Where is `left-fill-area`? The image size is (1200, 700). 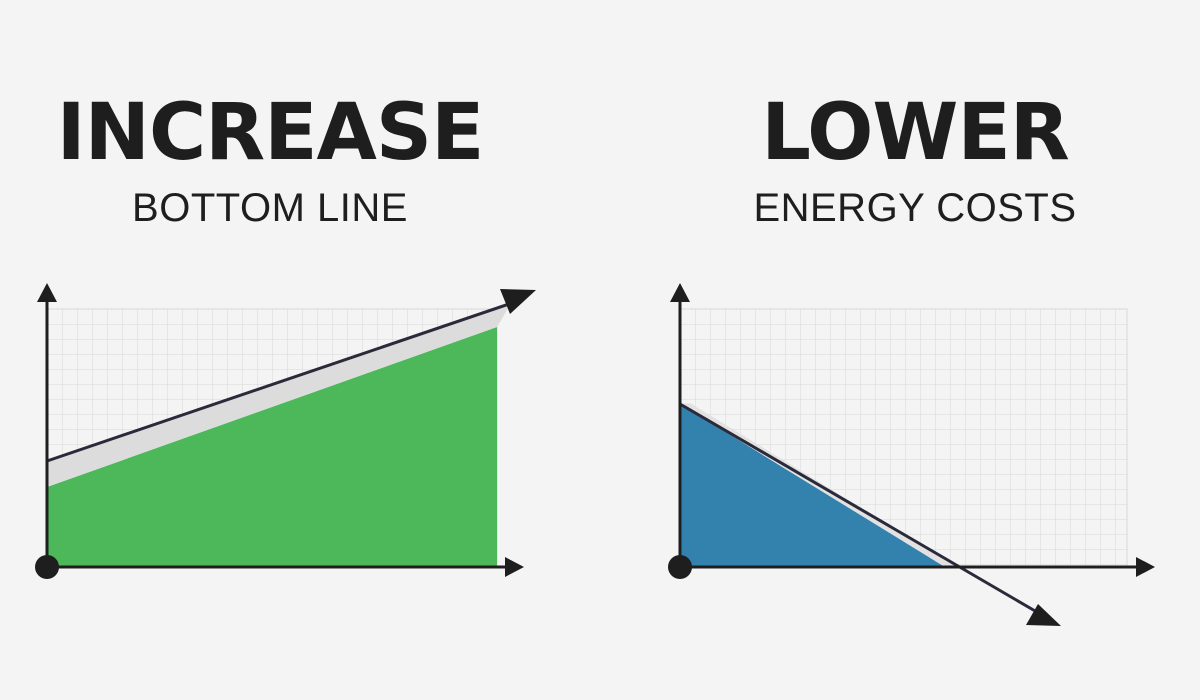
left-fill-area is located at coordinates (272, 447).